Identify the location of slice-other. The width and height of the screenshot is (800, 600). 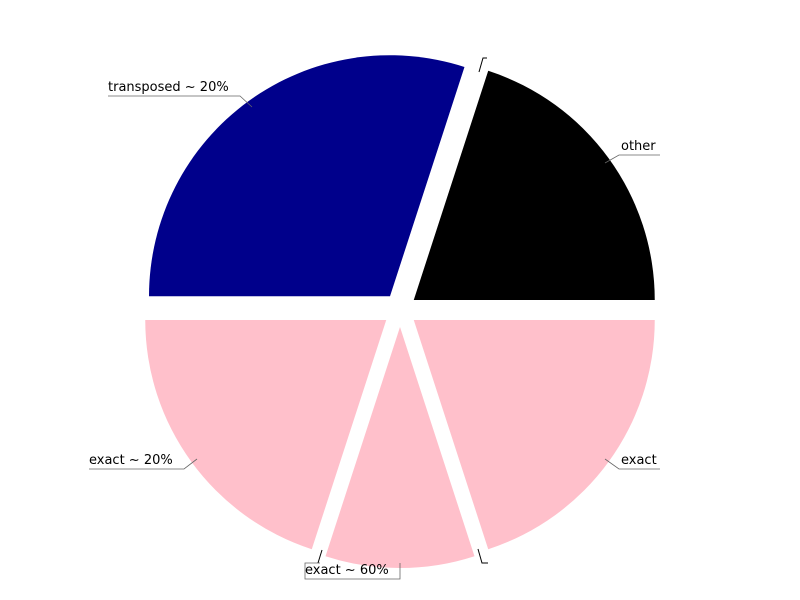
(534, 185).